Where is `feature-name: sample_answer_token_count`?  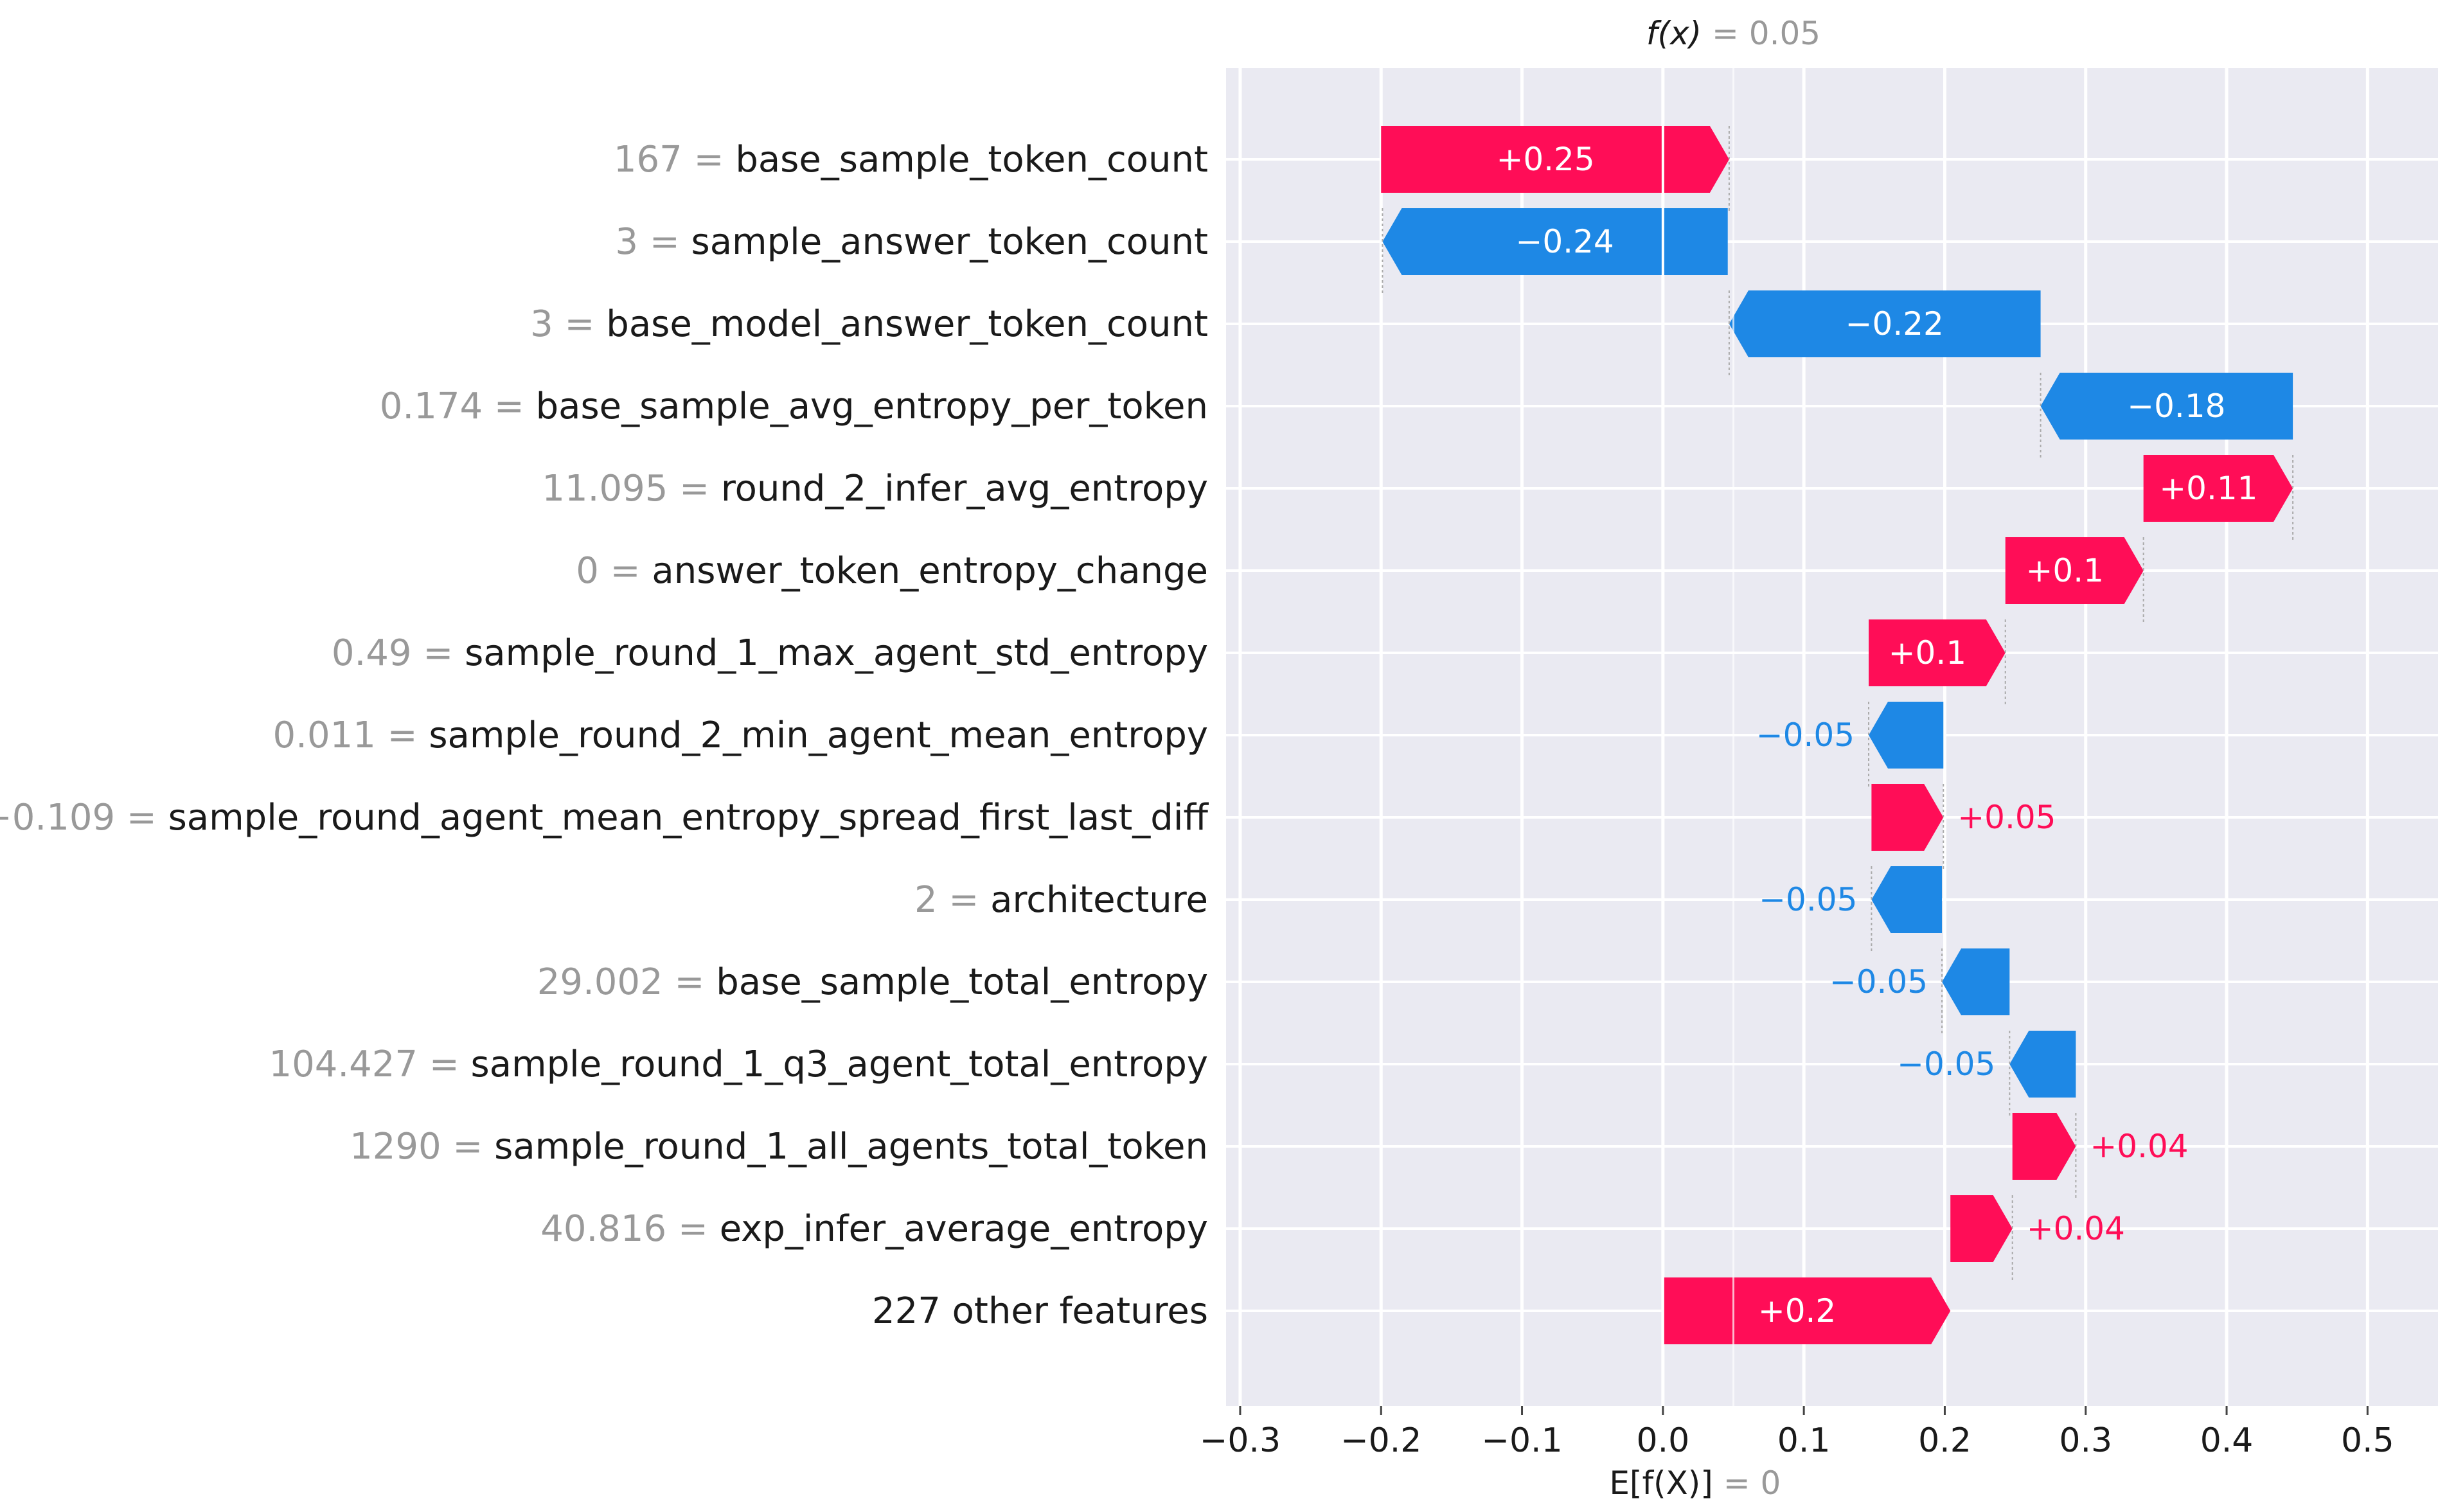
feature-name: sample_answer_token_count is located at coordinates (949, 242).